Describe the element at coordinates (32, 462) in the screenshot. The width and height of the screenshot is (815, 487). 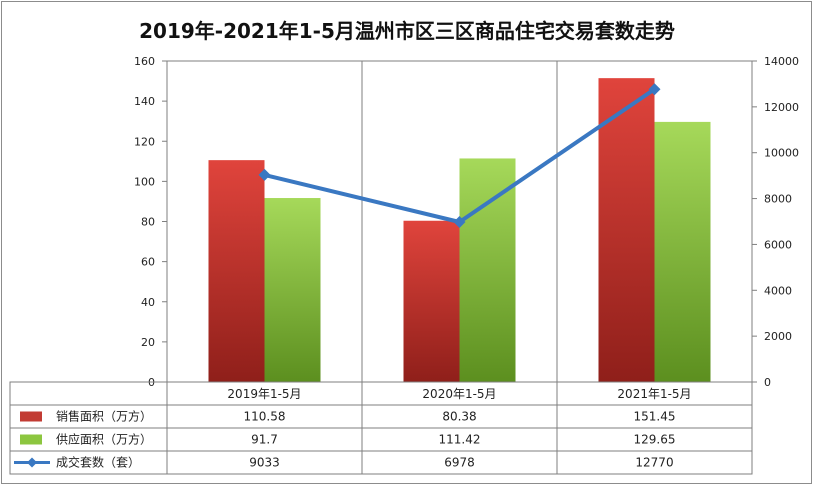
I see `legend-key-marker` at that location.